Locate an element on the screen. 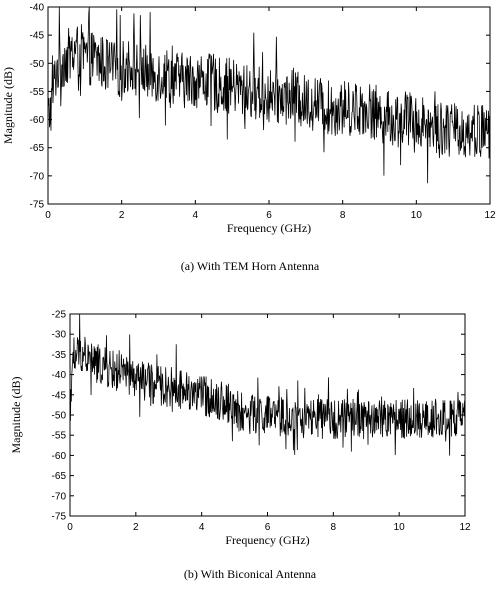 This screenshot has width=500, height=590. chart-caption: (b) With Biconical Antenna is located at coordinates (250, 574).